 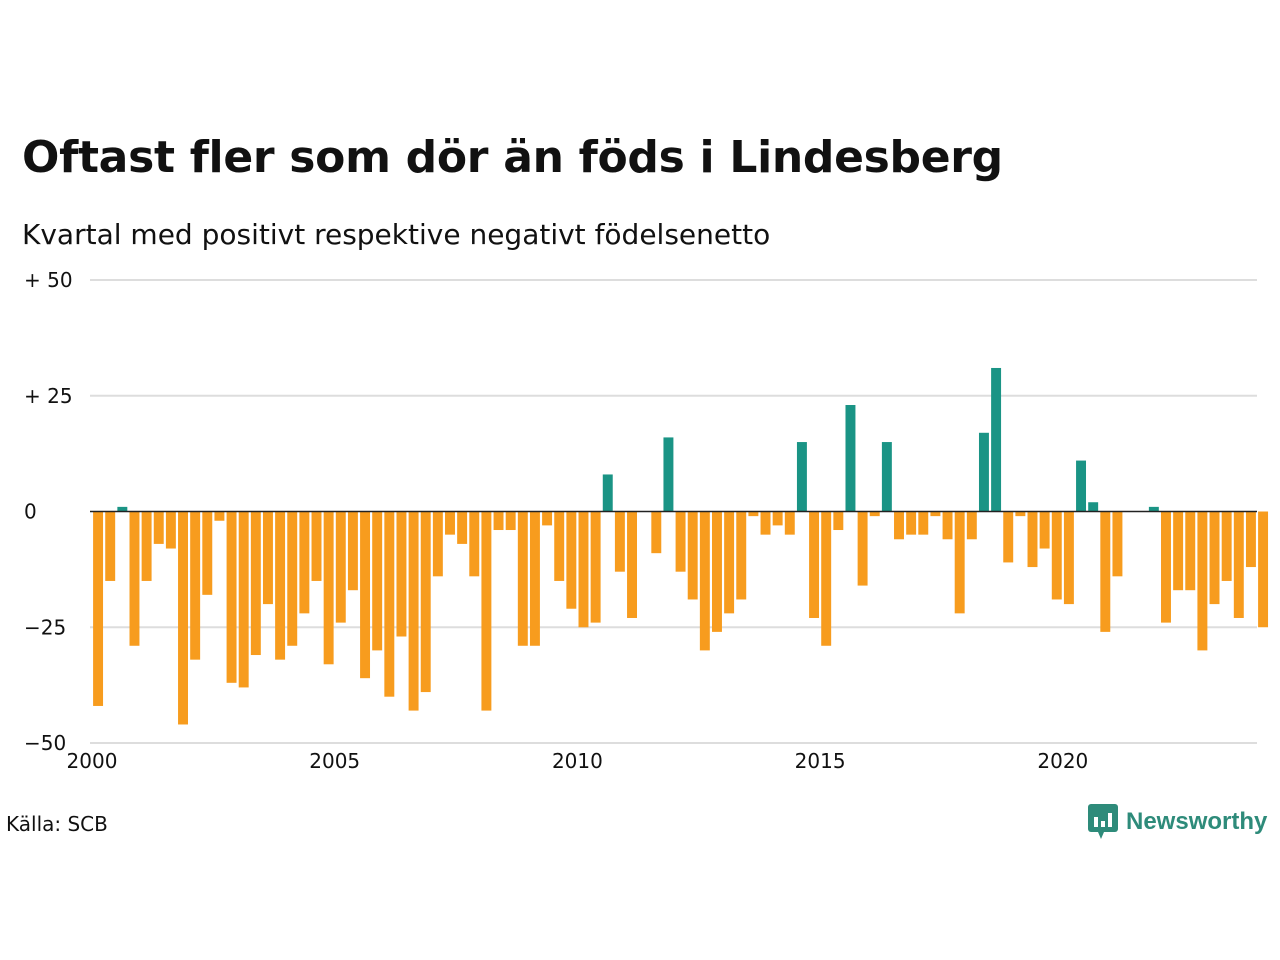 I want to click on y-tick-label: −25, so click(x=45, y=627).